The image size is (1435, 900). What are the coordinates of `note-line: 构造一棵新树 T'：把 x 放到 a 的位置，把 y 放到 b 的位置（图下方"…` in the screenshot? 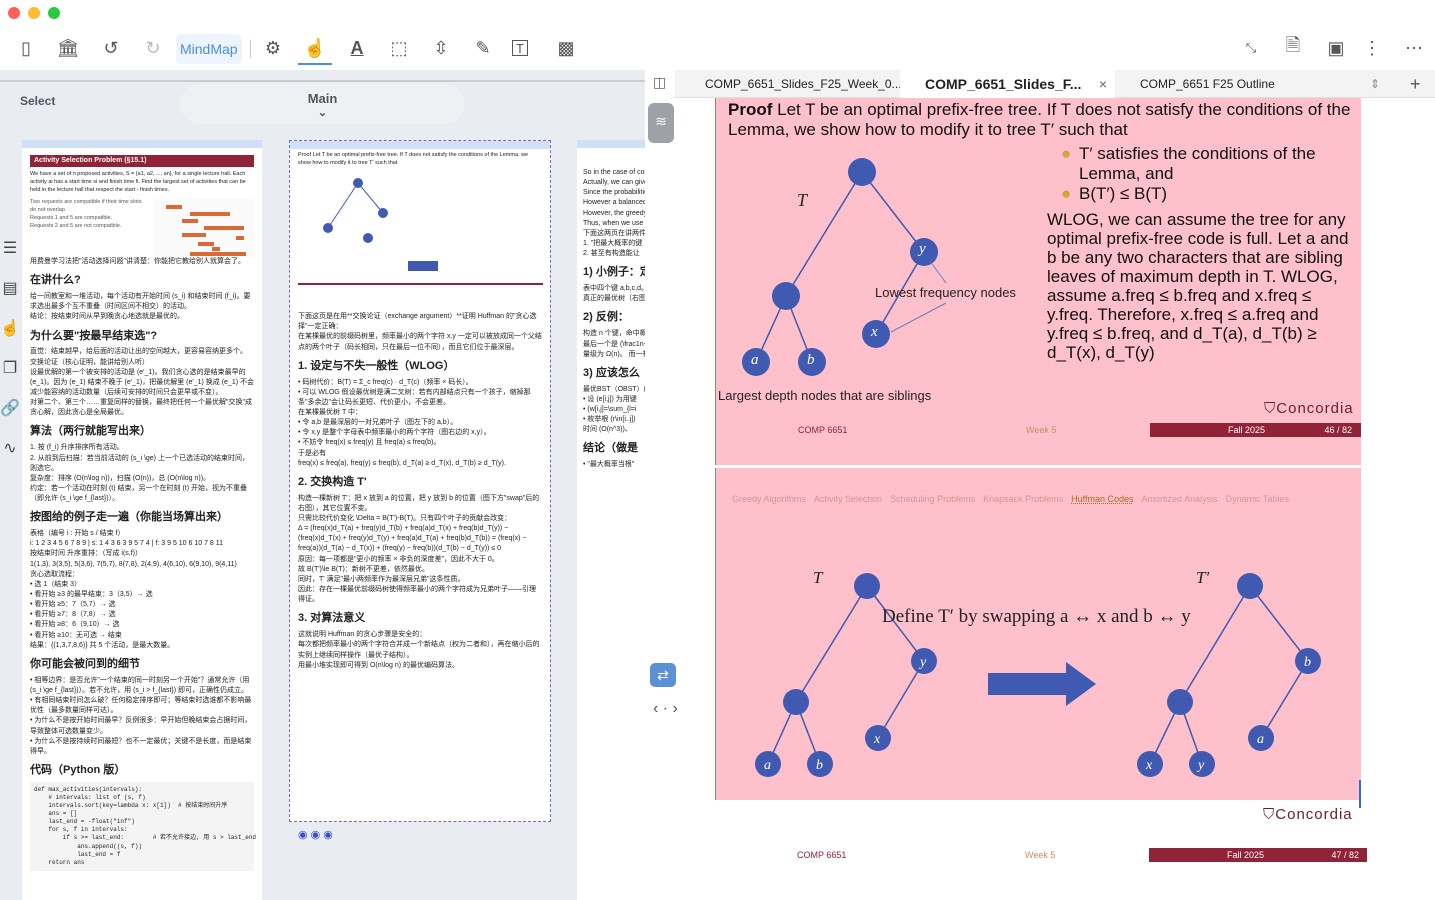 It's located at (419, 503).